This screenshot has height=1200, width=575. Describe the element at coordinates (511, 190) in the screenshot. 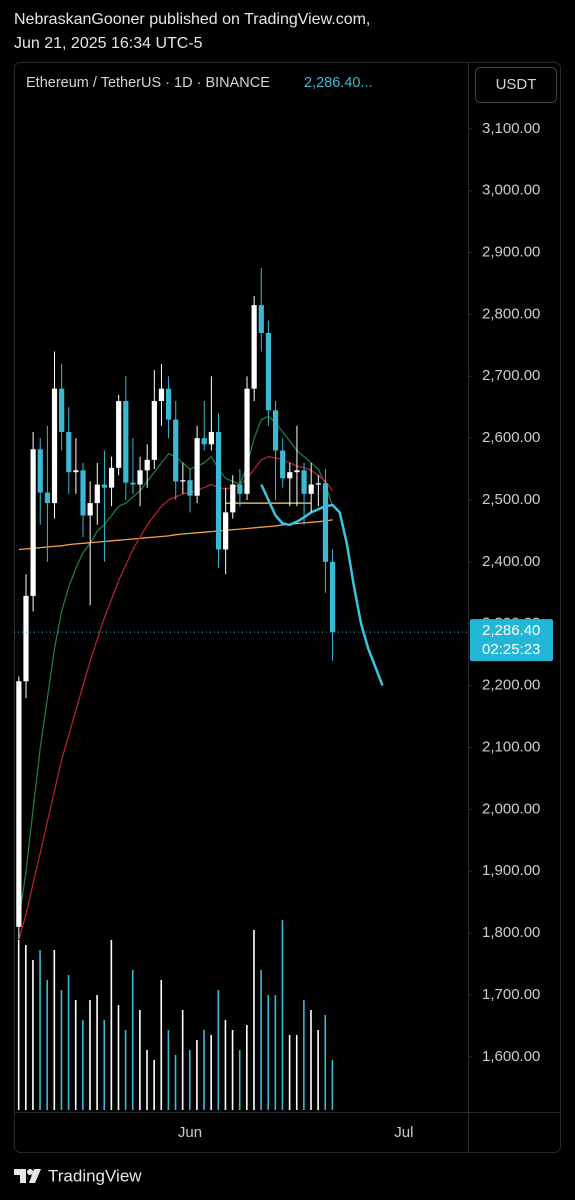

I see `y-tick-label: 3,000.00` at that location.